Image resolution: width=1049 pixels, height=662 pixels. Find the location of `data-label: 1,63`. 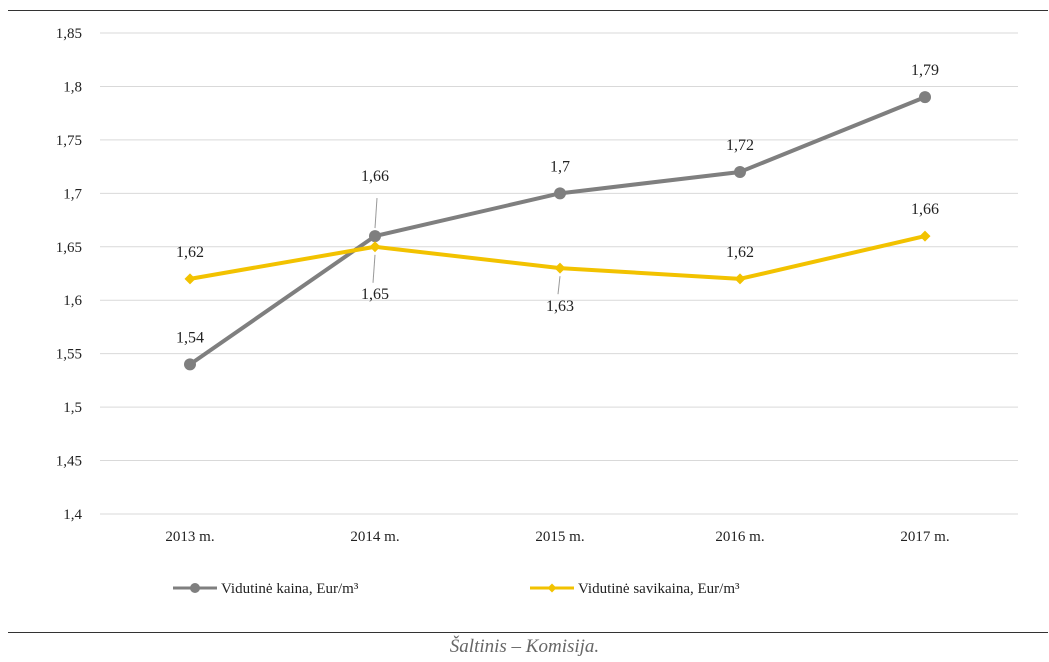

data-label: 1,63 is located at coordinates (560, 306).